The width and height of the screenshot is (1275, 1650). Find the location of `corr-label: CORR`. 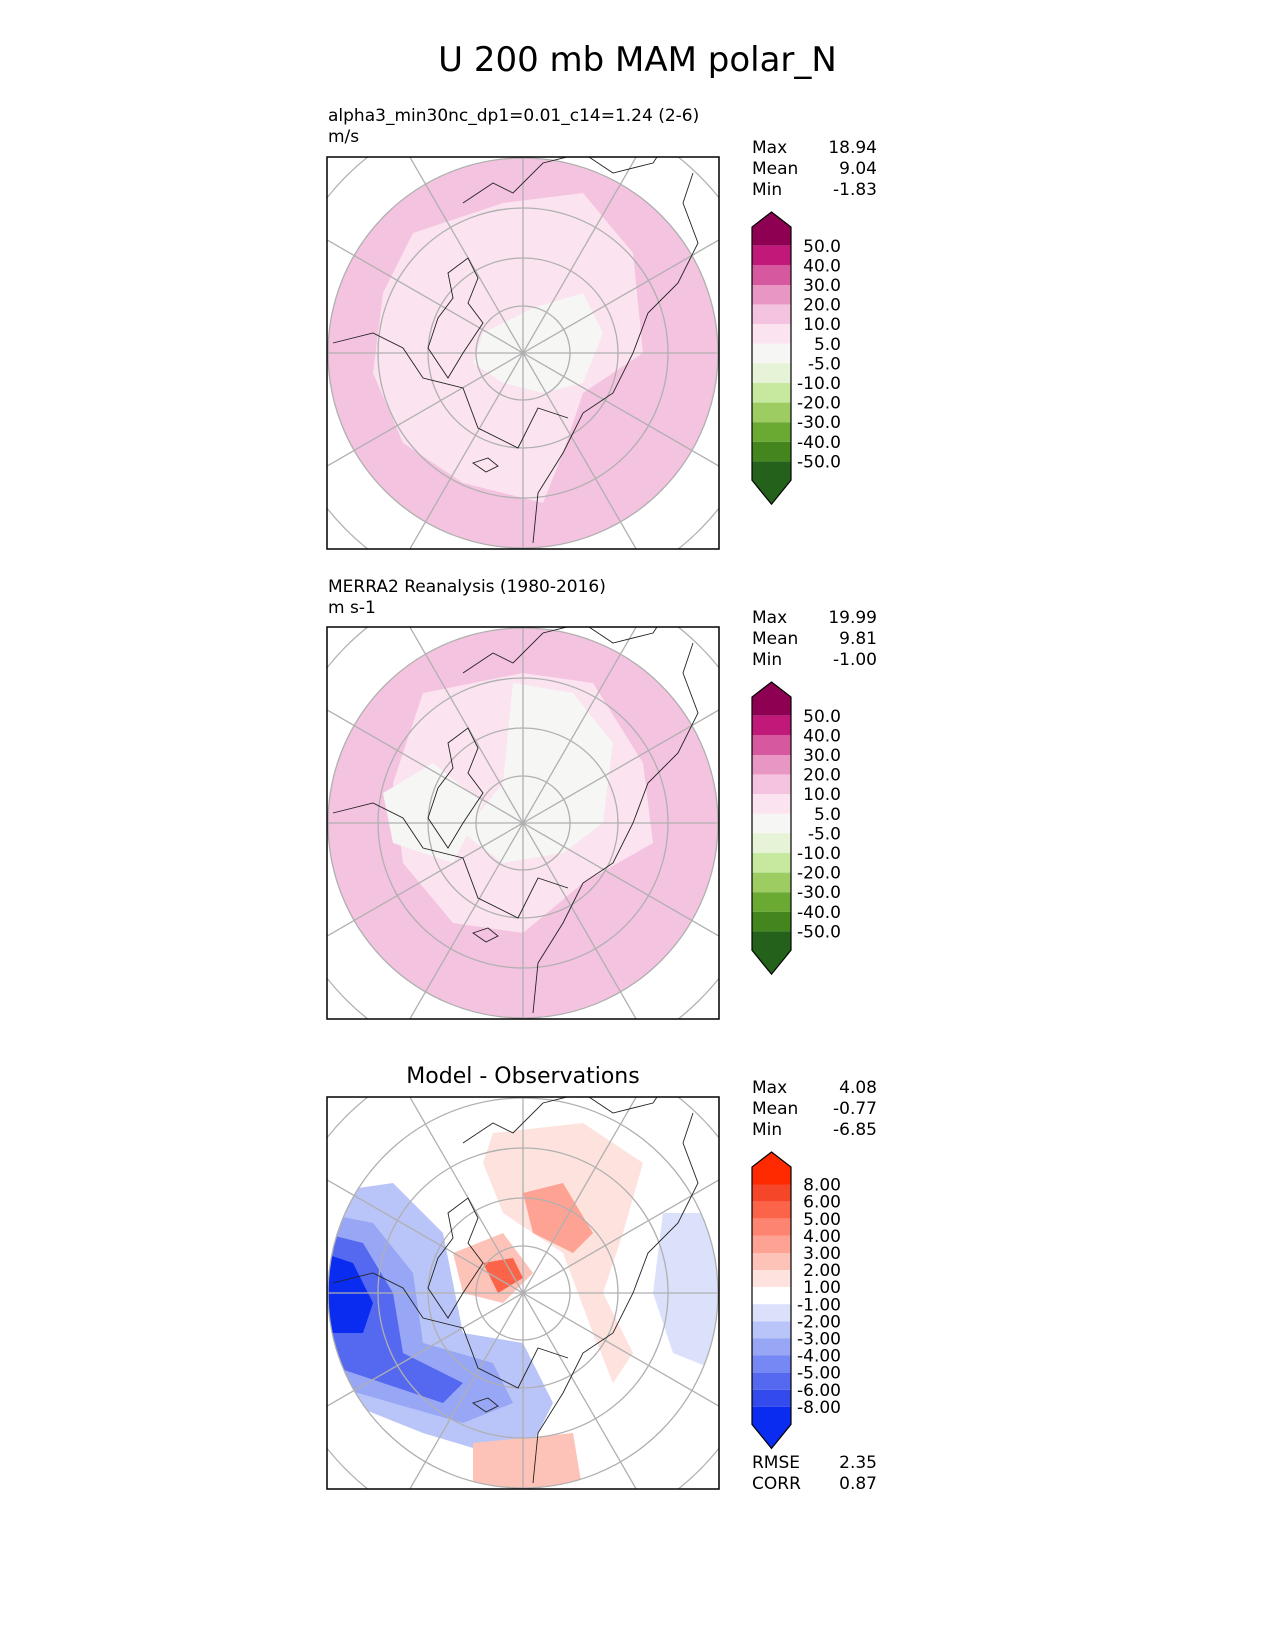

corr-label: CORR is located at coordinates (776, 1484).